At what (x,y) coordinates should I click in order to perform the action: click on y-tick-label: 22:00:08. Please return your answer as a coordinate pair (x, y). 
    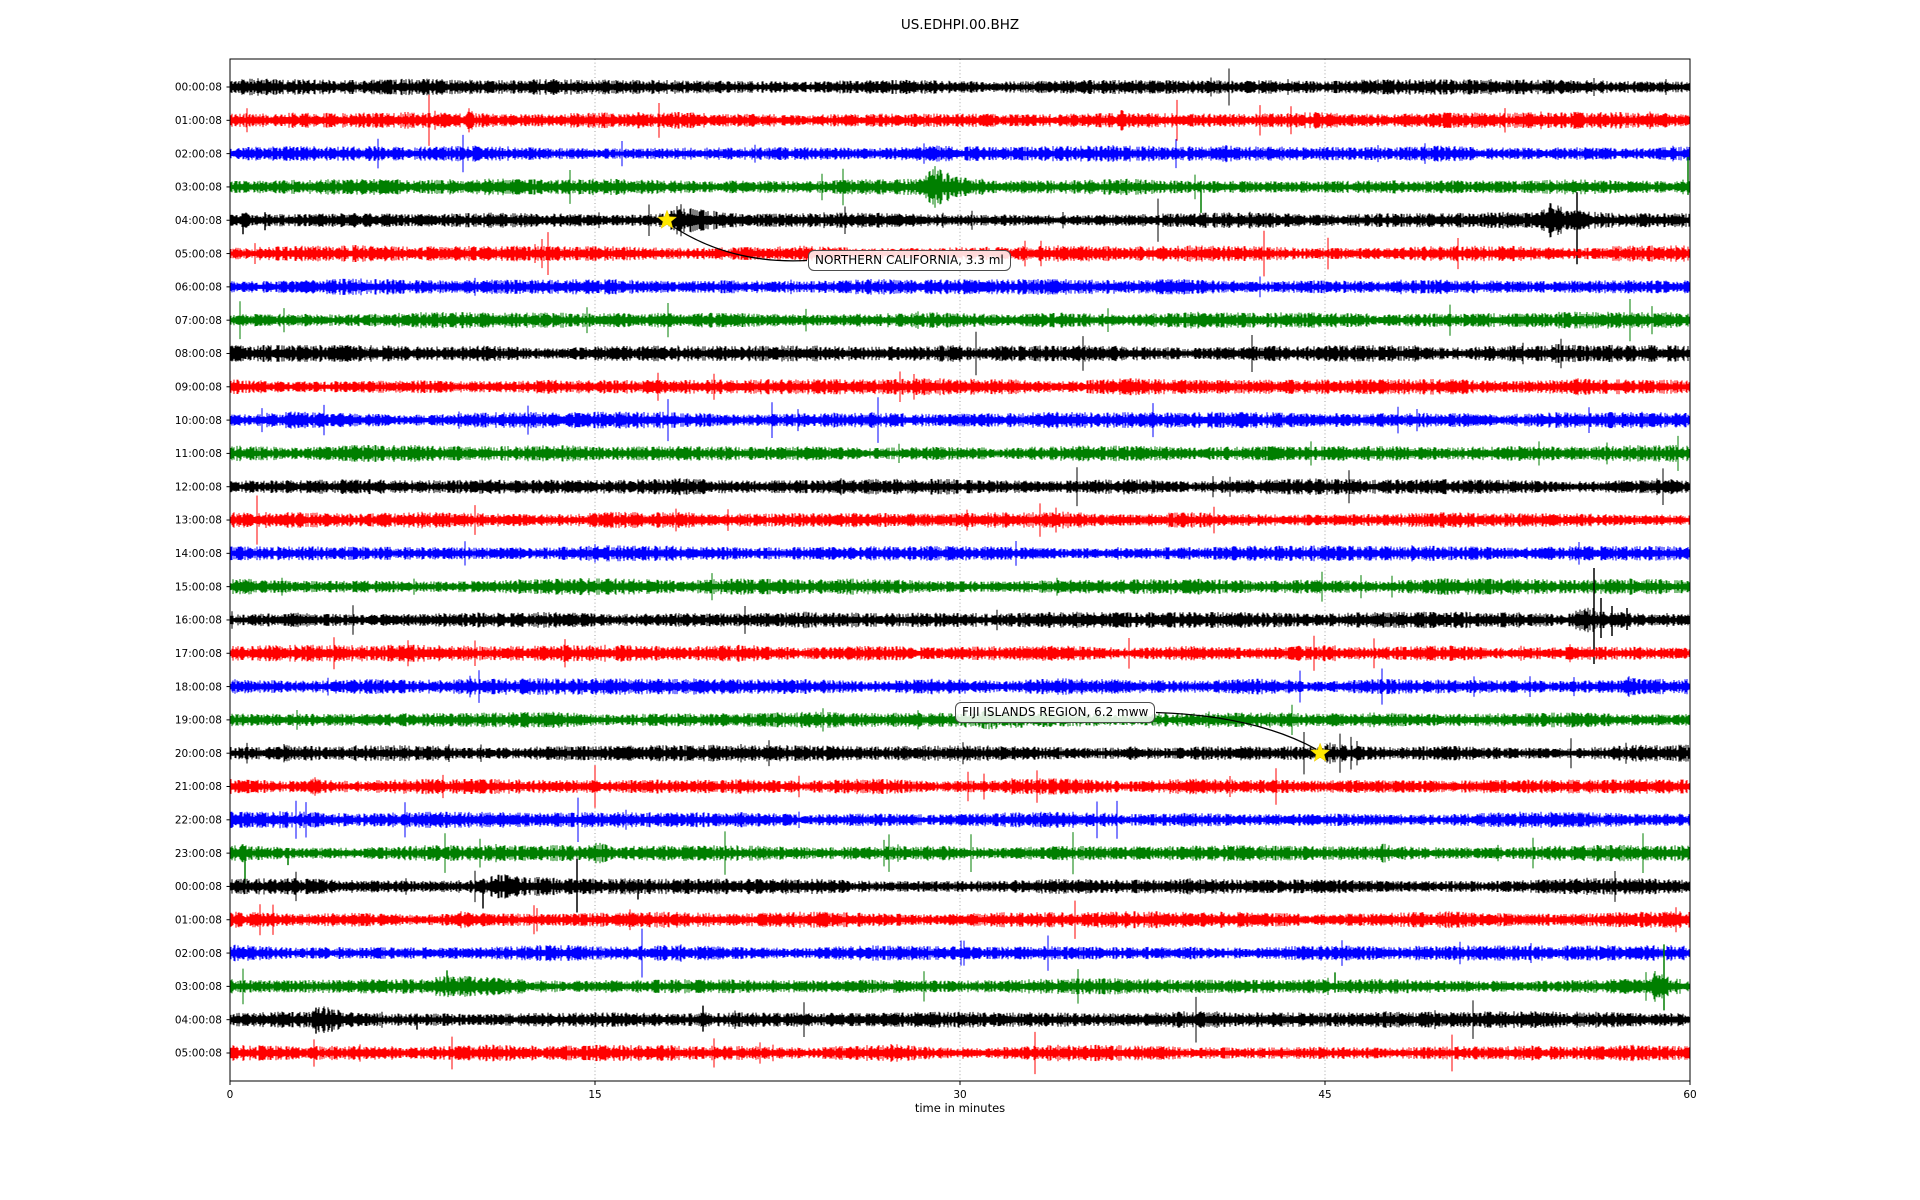
    Looking at the image, I should click on (198, 821).